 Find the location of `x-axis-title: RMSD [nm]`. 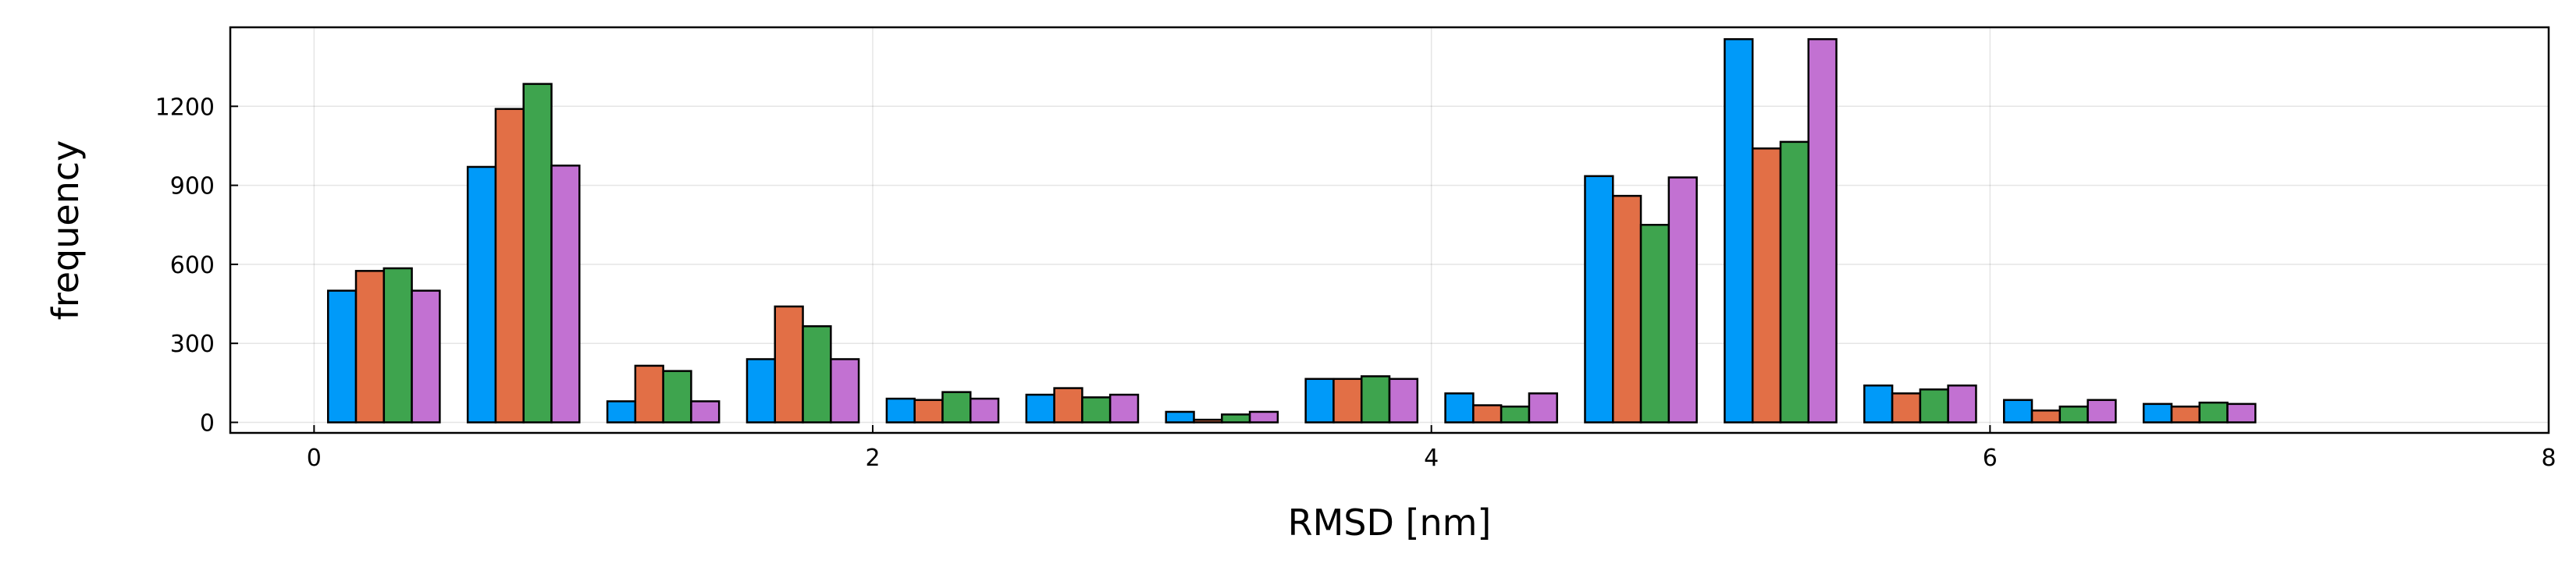

x-axis-title: RMSD [nm] is located at coordinates (1390, 523).